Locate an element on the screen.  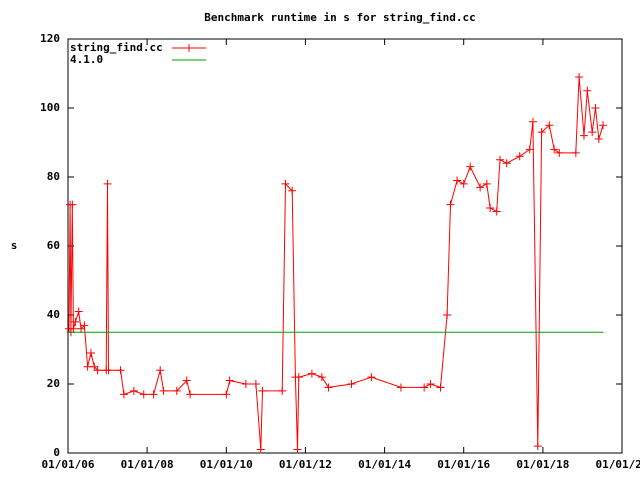
x-tick-label: 01/01/12 is located at coordinates (305, 464).